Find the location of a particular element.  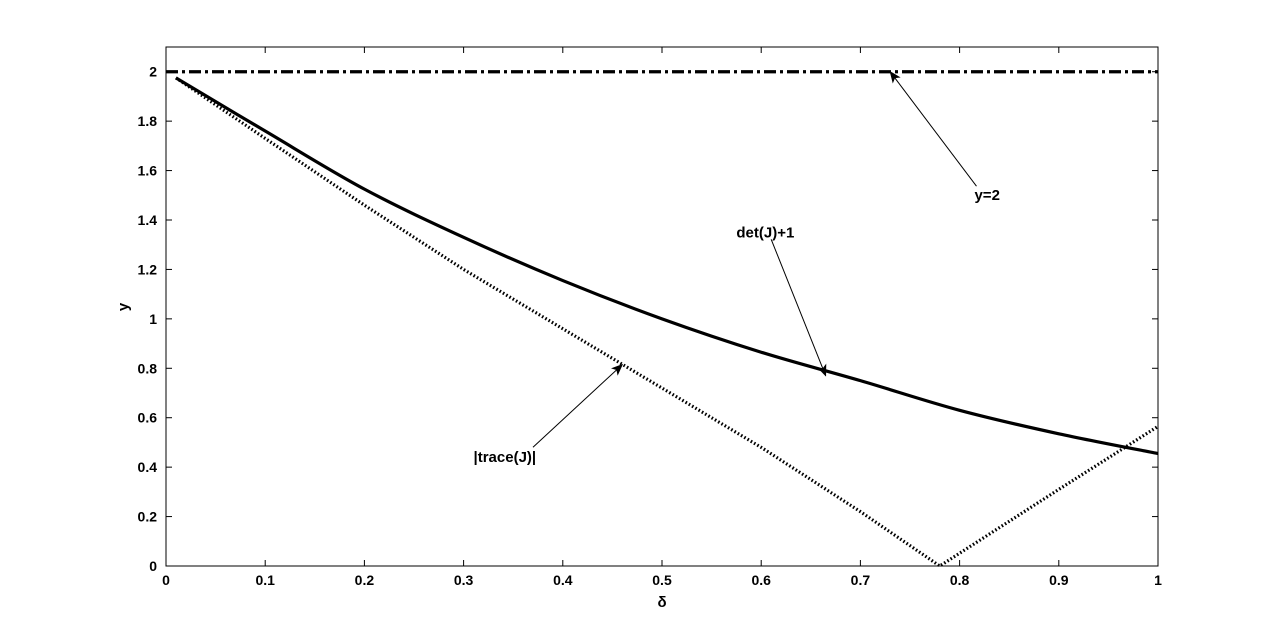

x-tick-label: 0 is located at coordinates (166, 580).